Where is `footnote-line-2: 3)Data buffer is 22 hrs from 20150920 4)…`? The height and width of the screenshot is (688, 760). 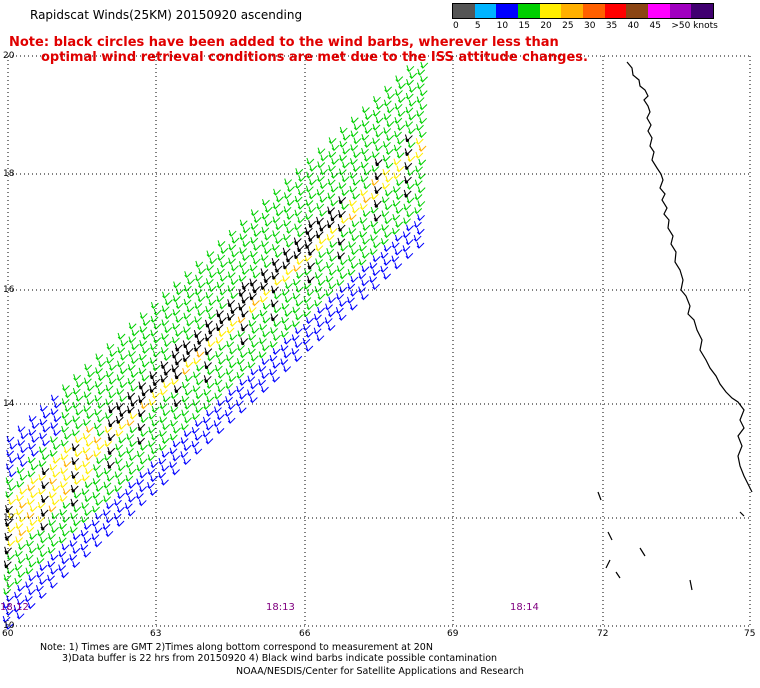
footnote-line-2: 3)Data buffer is 22 hrs from 20150920 4)… is located at coordinates (280, 658).